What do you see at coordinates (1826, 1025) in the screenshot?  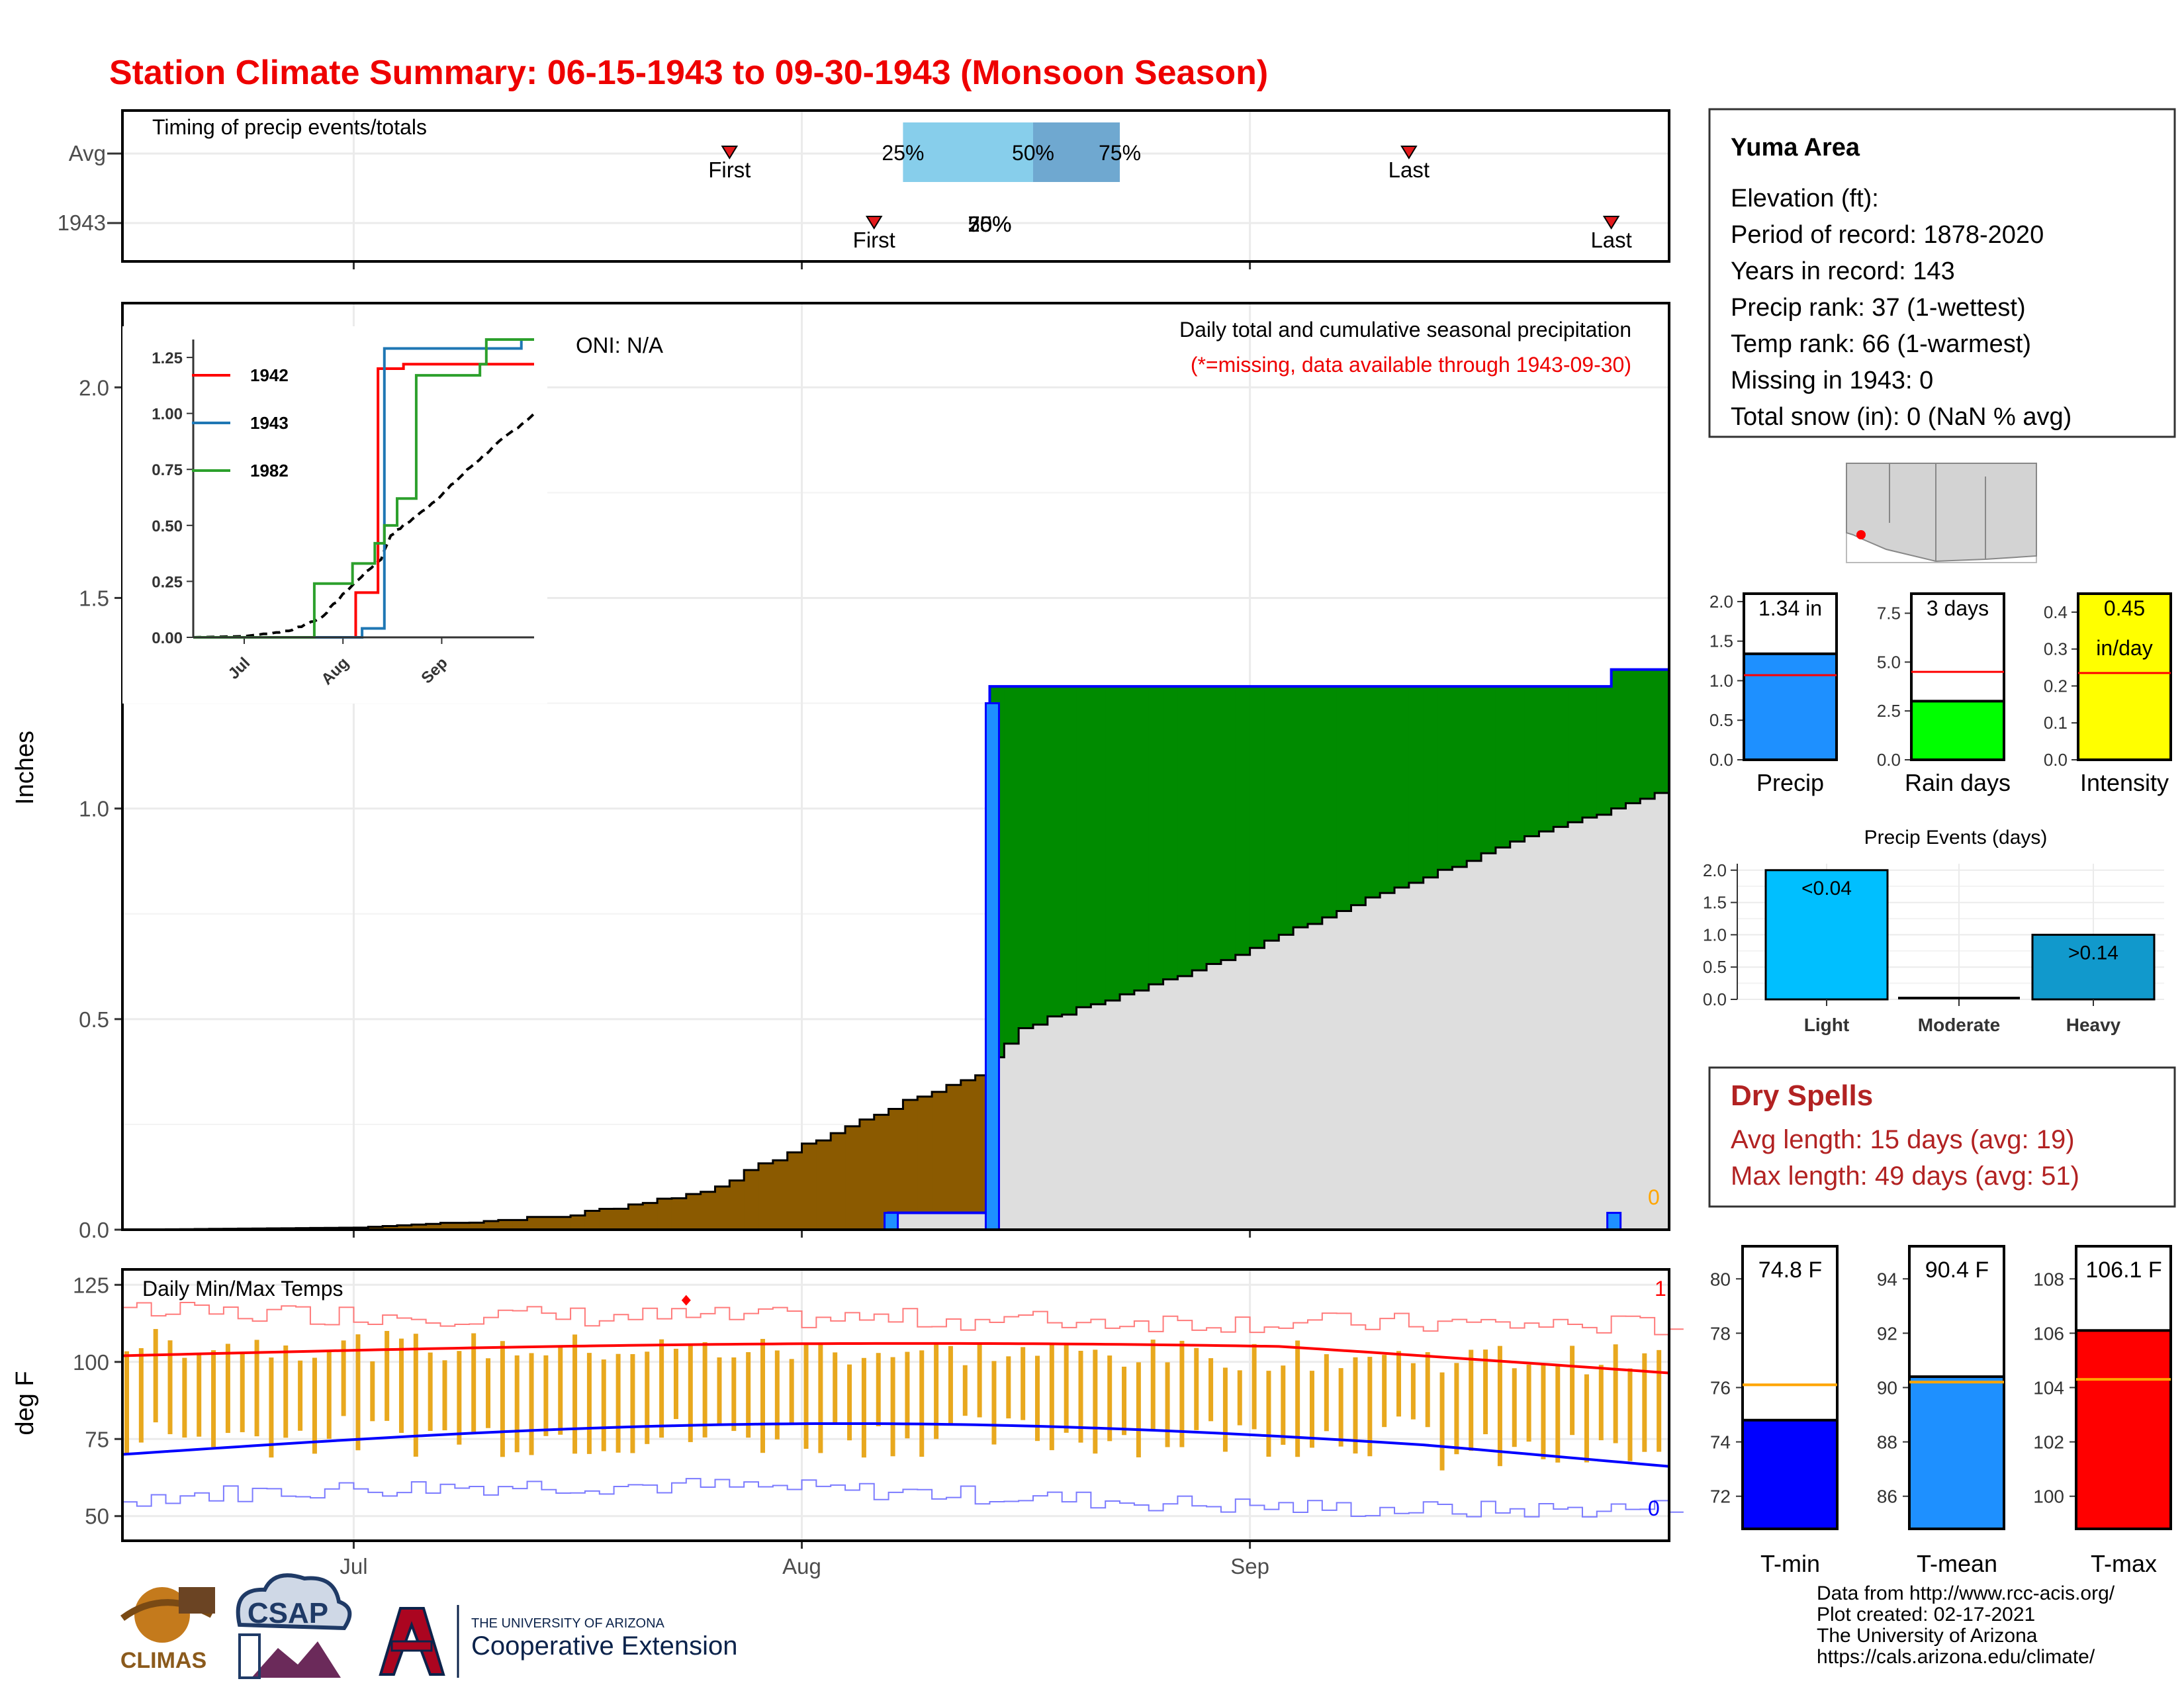 I see `events-category-label: Light` at bounding box center [1826, 1025].